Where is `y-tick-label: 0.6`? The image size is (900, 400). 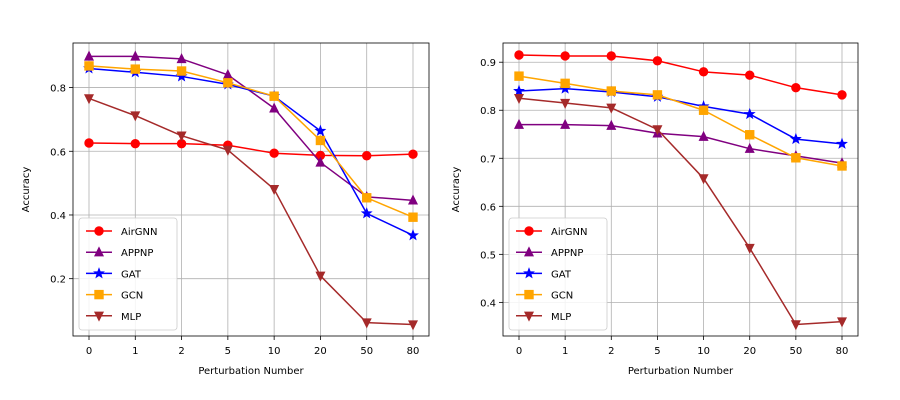 y-tick-label: 0.6 is located at coordinates (488, 207).